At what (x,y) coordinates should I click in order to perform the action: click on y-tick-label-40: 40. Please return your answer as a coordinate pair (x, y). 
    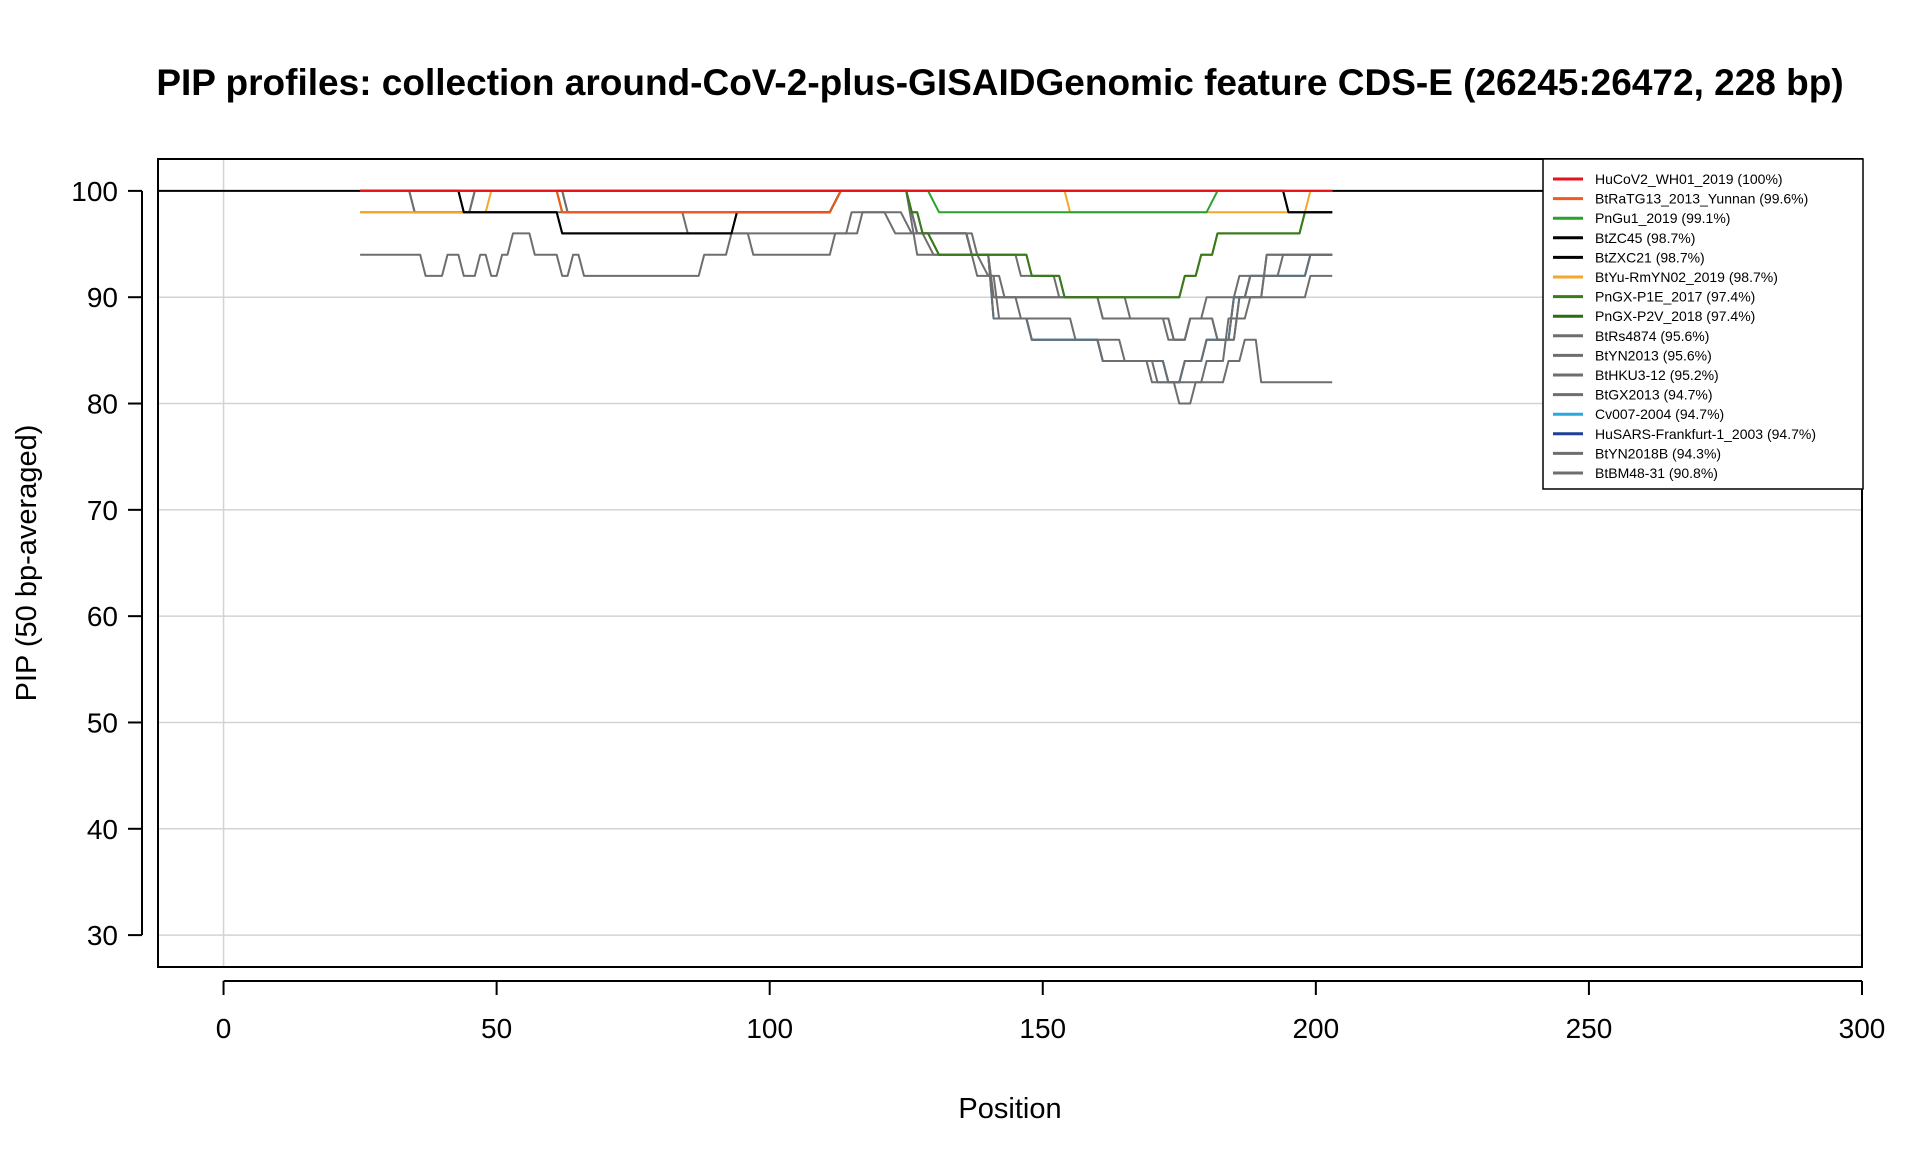
    Looking at the image, I should click on (102, 829).